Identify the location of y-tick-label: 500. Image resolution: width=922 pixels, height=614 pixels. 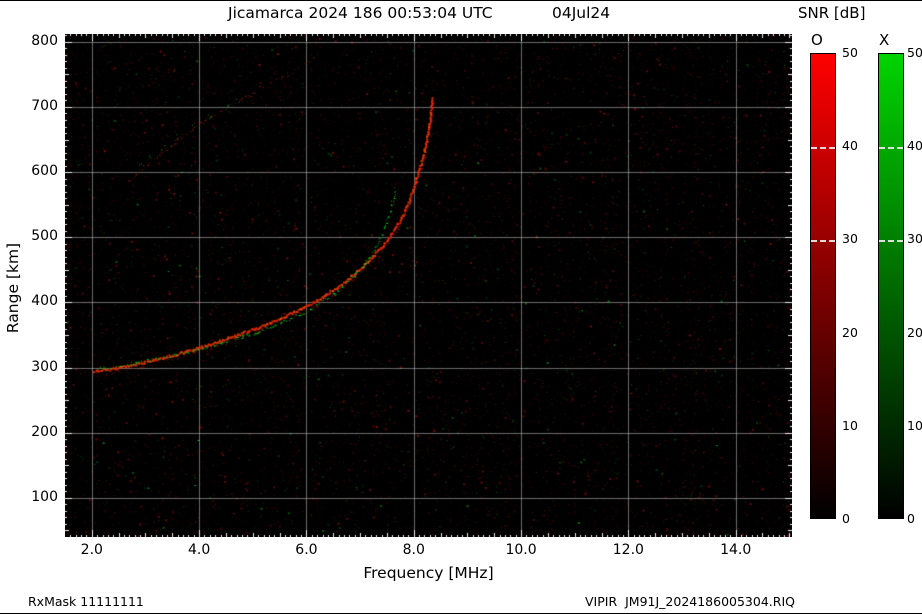
(44, 236).